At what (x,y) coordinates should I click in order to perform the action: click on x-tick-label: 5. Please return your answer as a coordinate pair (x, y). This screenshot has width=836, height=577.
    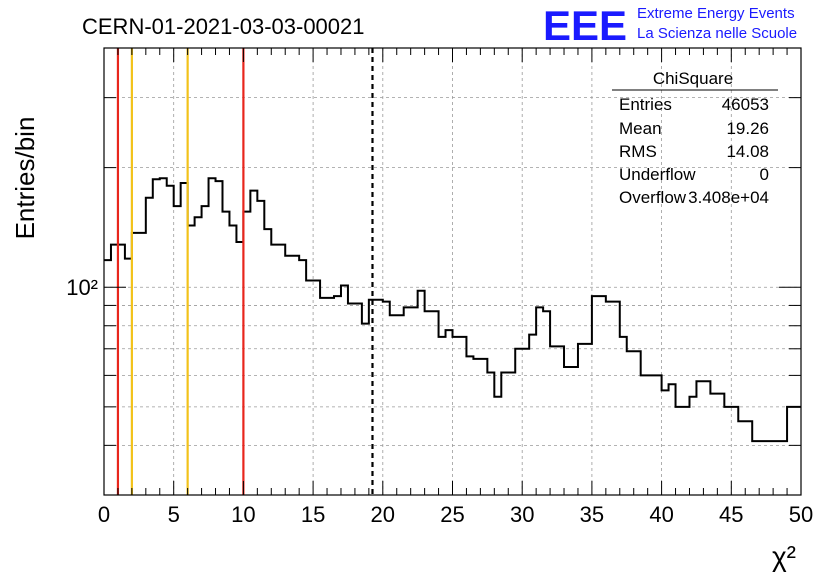
    Looking at the image, I should click on (174, 514).